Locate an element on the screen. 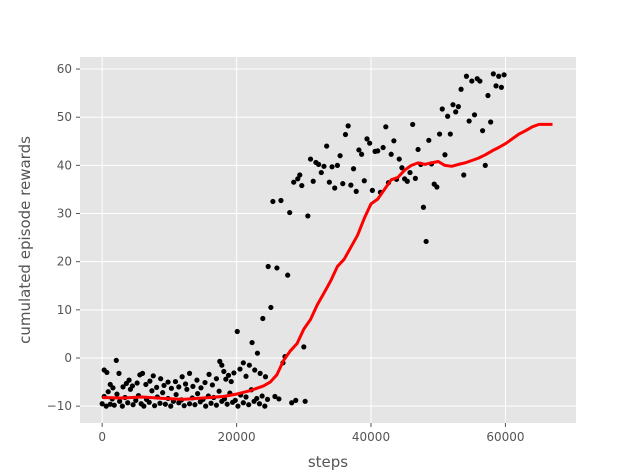 Image resolution: width=640 pixels, height=476 pixels. y-axis-label: cumulated episode rewards is located at coordinates (25, 240).